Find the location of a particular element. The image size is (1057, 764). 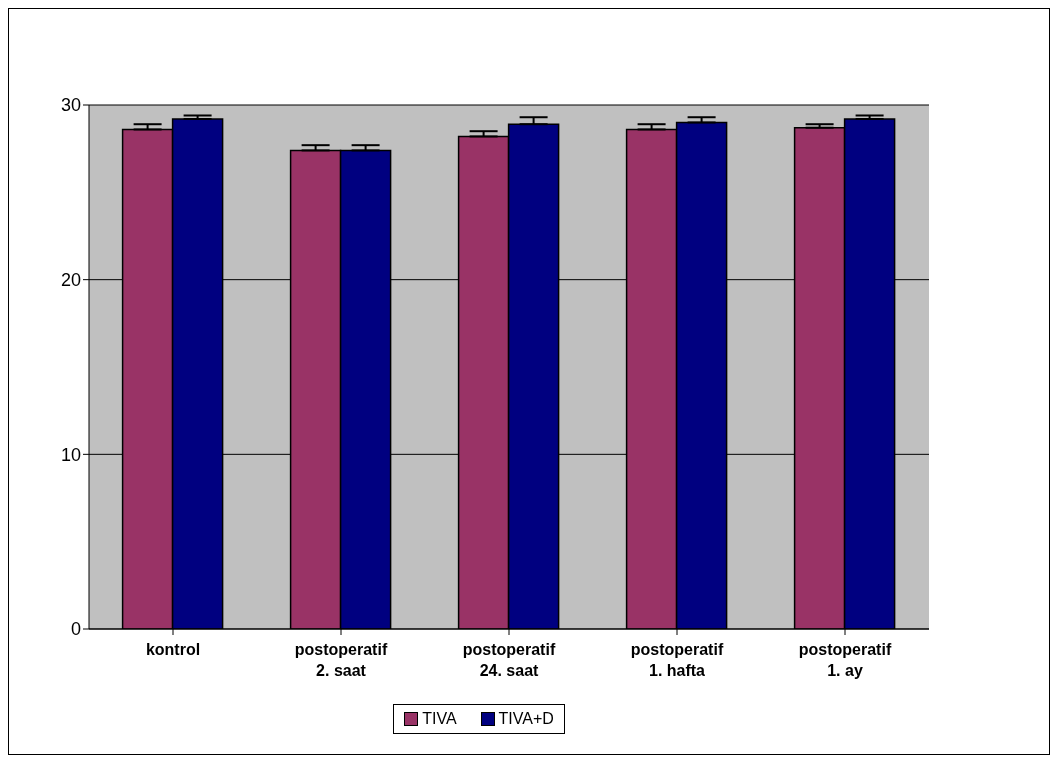

x-tick-label: postoperatif 1. ay is located at coordinates (845, 660).